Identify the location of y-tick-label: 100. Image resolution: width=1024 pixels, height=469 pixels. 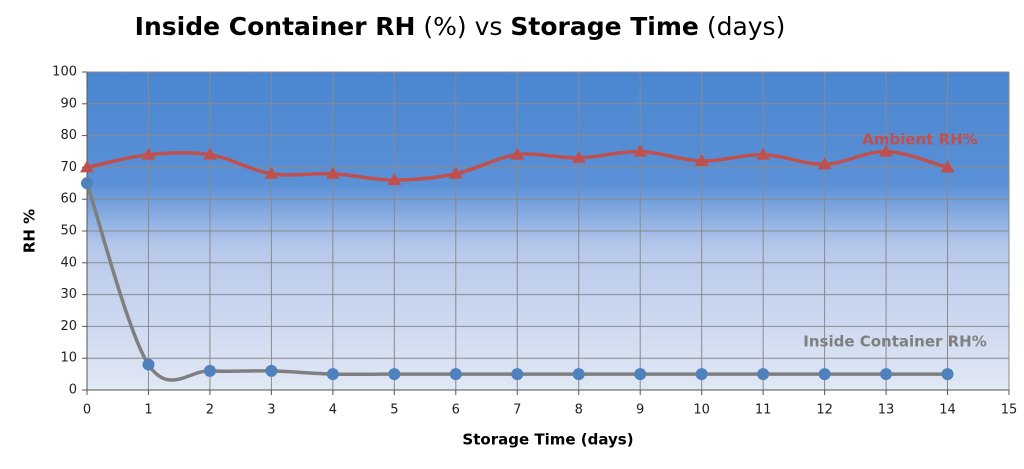
(64, 72).